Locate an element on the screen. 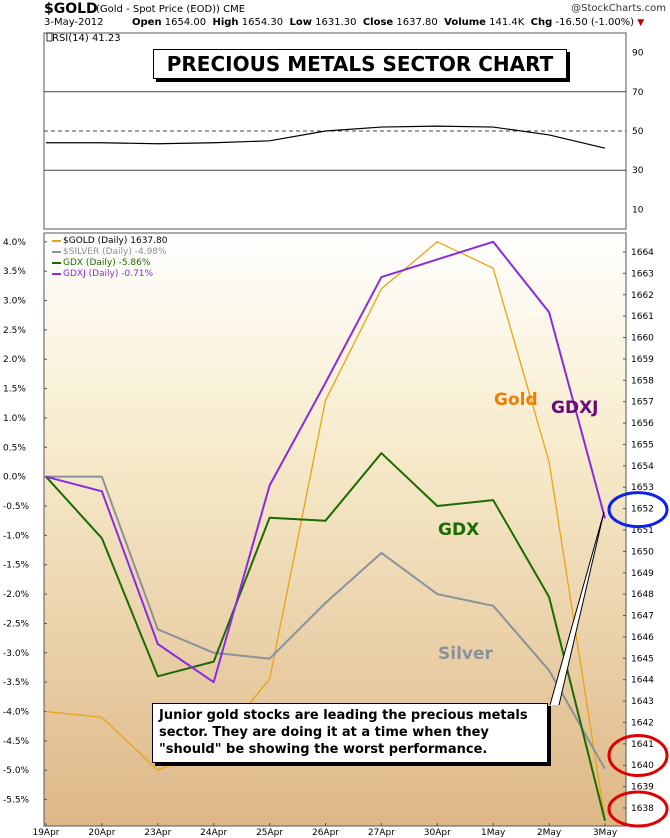 The image size is (670, 838). gold-annotation: Gold is located at coordinates (516, 400).